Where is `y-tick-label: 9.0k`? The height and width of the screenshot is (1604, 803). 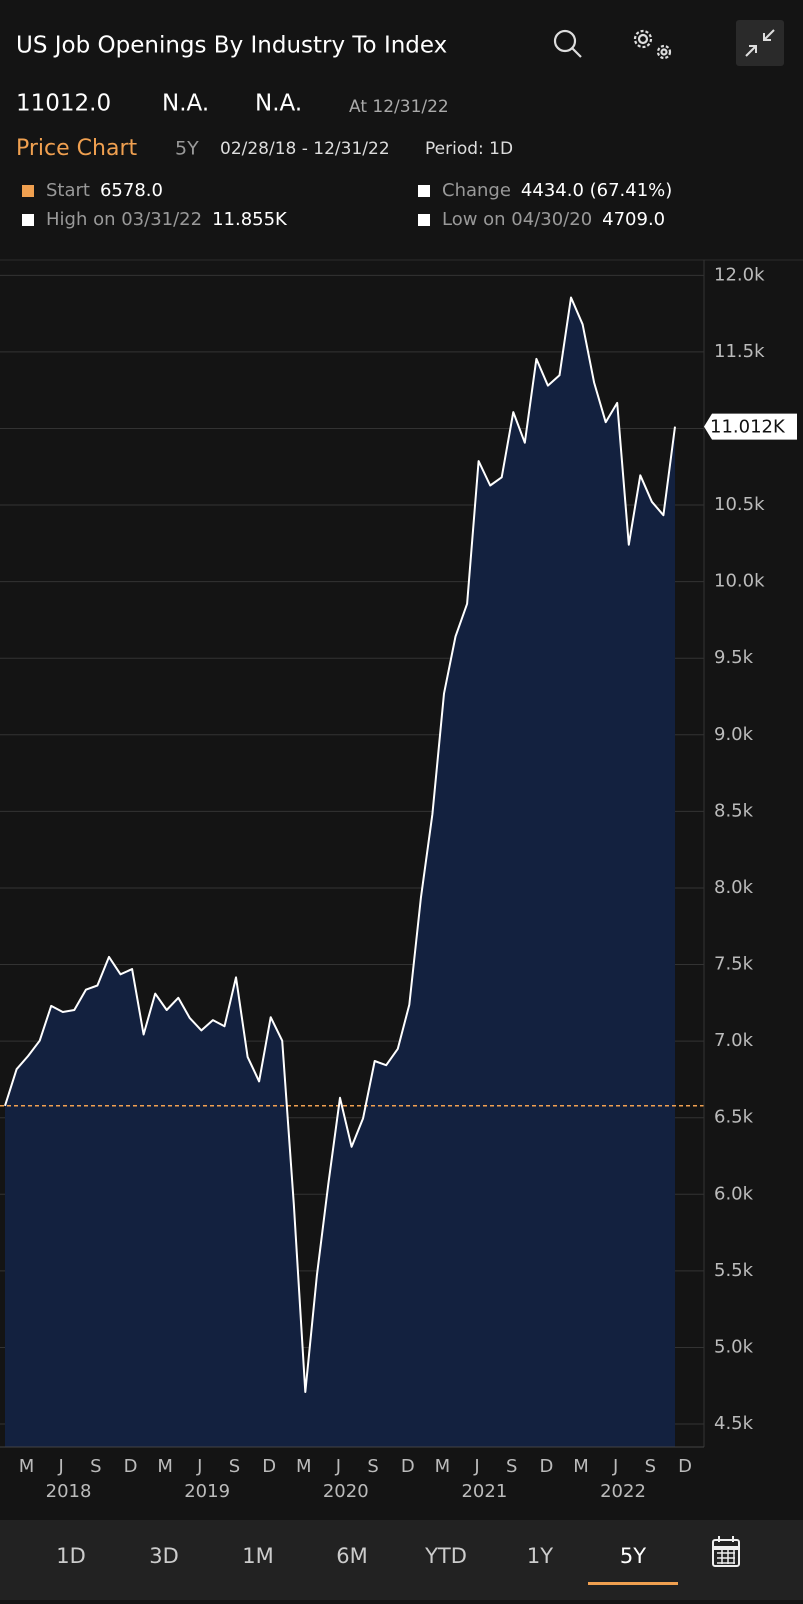
y-tick-label: 9.0k is located at coordinates (734, 734).